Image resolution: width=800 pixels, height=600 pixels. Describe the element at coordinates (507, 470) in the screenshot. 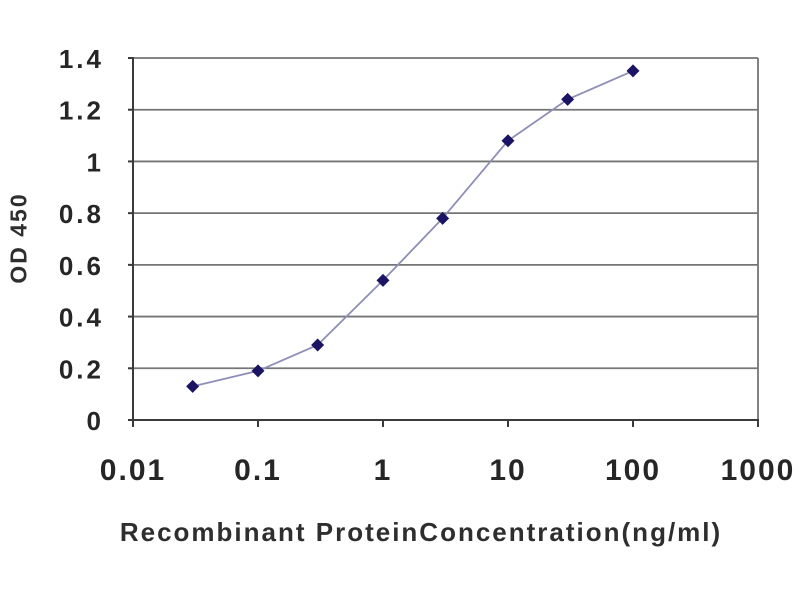

I see `x-tick-label: 10` at that location.